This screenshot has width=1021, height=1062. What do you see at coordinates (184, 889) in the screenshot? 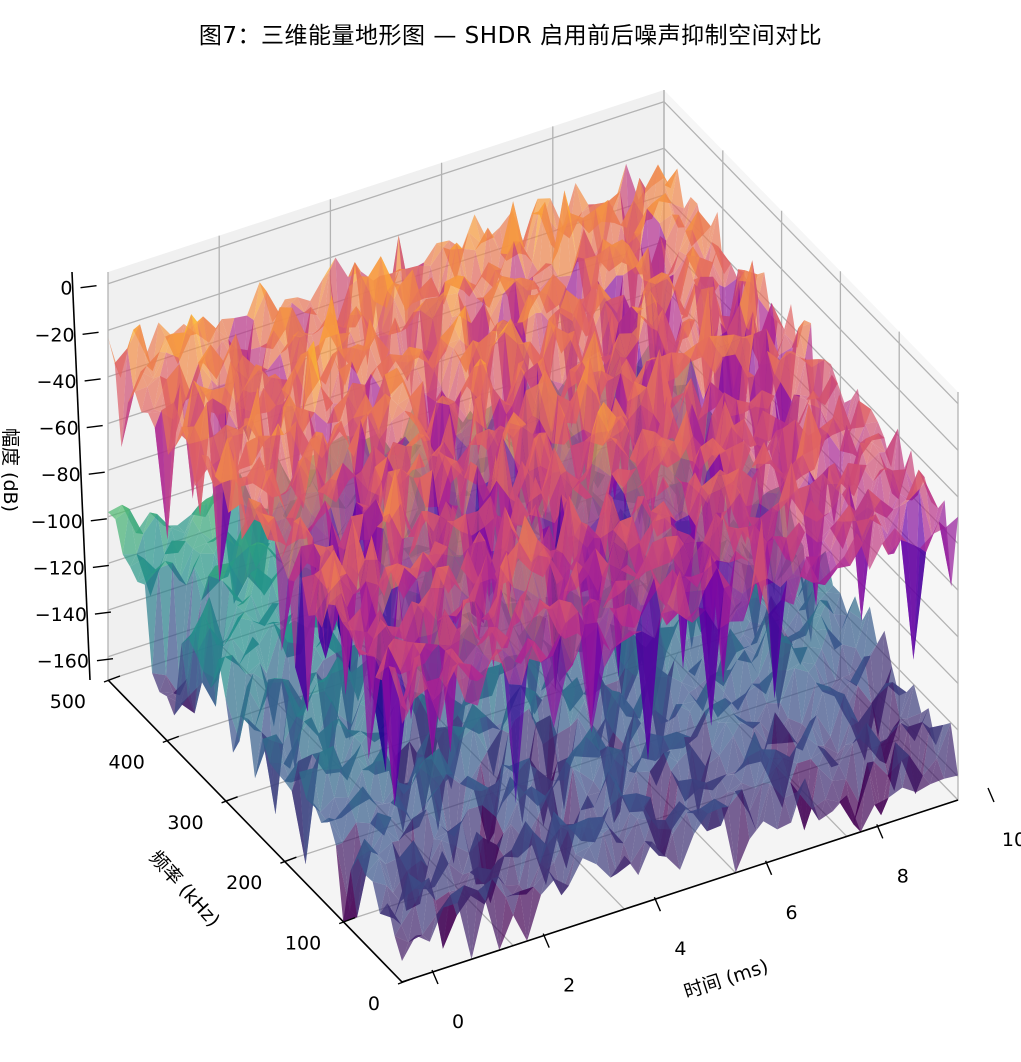
I see `frequency-axis-label: 频率 (kHz)` at bounding box center [184, 889].